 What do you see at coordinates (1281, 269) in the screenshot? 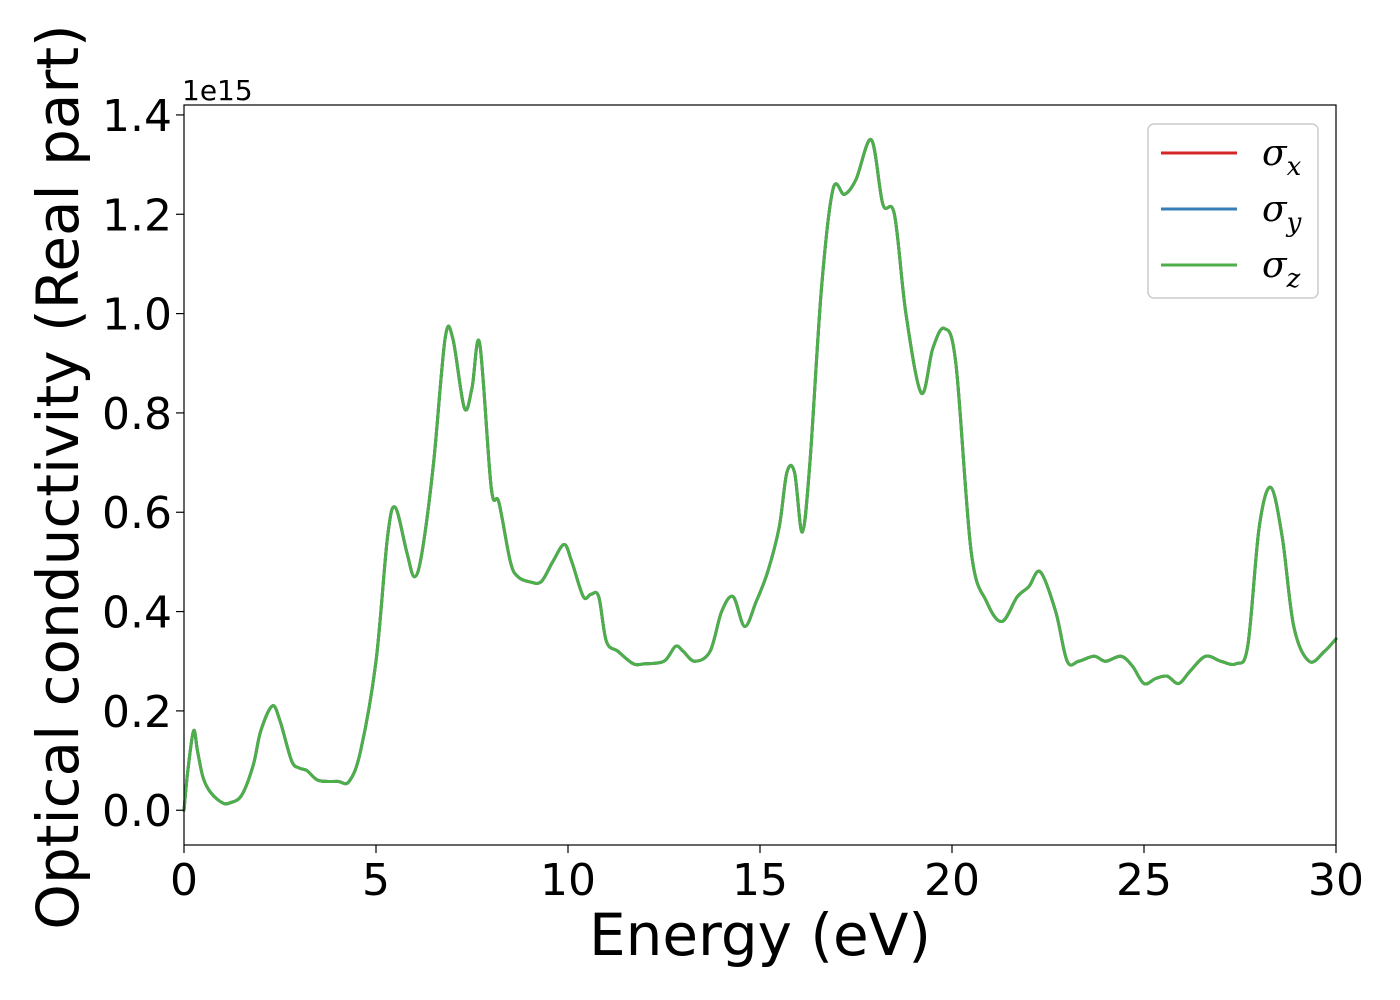
I see `legend-label-z: σz` at bounding box center [1281, 269].